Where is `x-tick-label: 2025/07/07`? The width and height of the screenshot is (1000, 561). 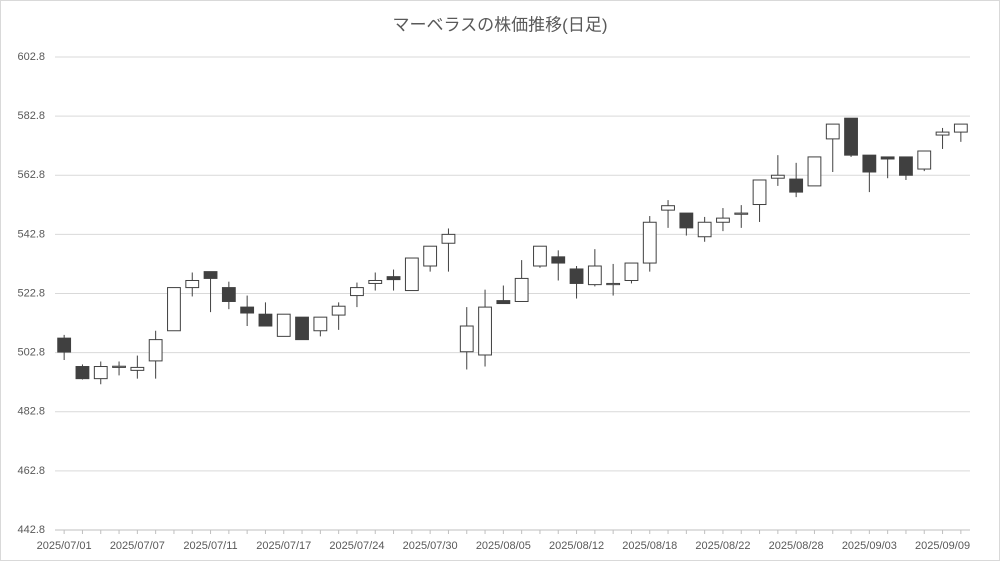
x-tick-label: 2025/07/07 is located at coordinates (137, 546).